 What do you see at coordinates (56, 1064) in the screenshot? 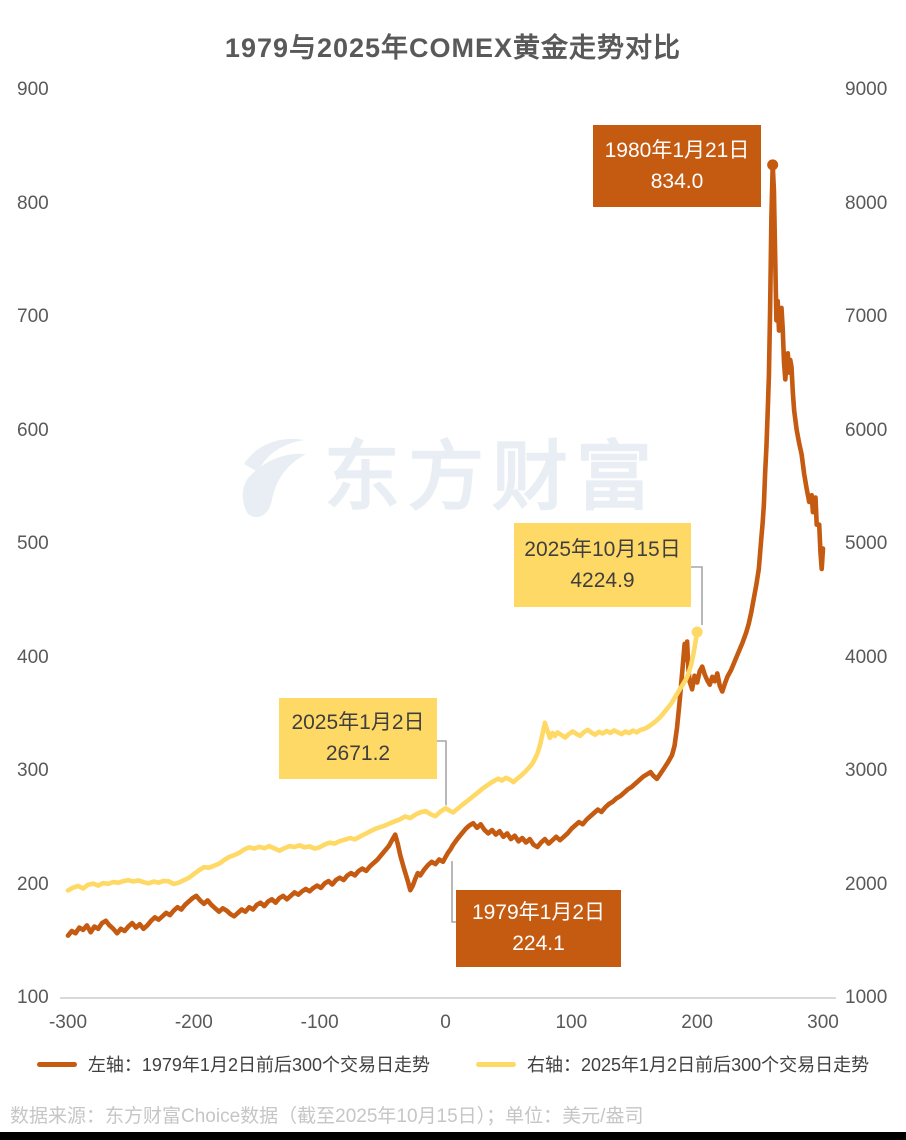
I see `legend-swatch-1979` at bounding box center [56, 1064].